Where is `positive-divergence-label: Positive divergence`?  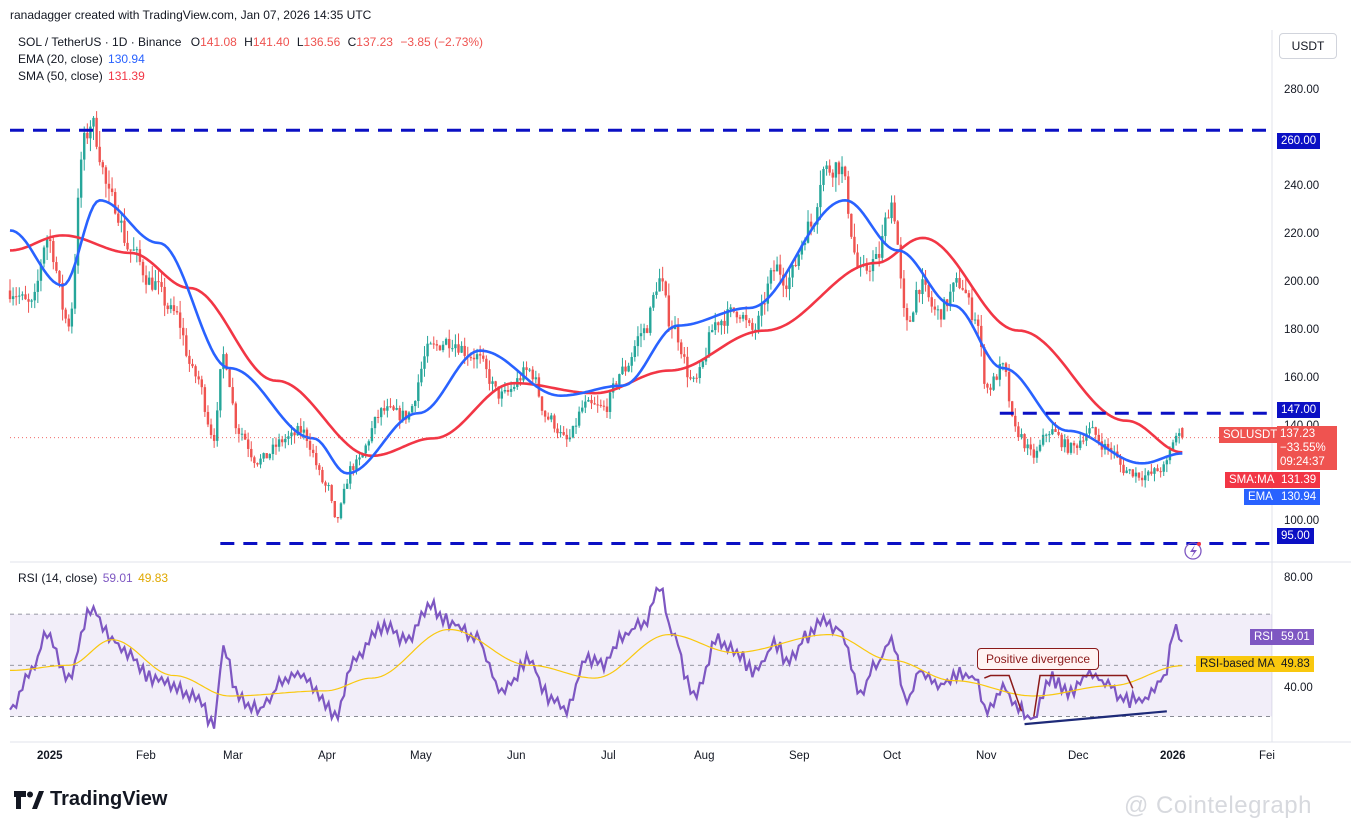 positive-divergence-label: Positive divergence is located at coordinates (1038, 659).